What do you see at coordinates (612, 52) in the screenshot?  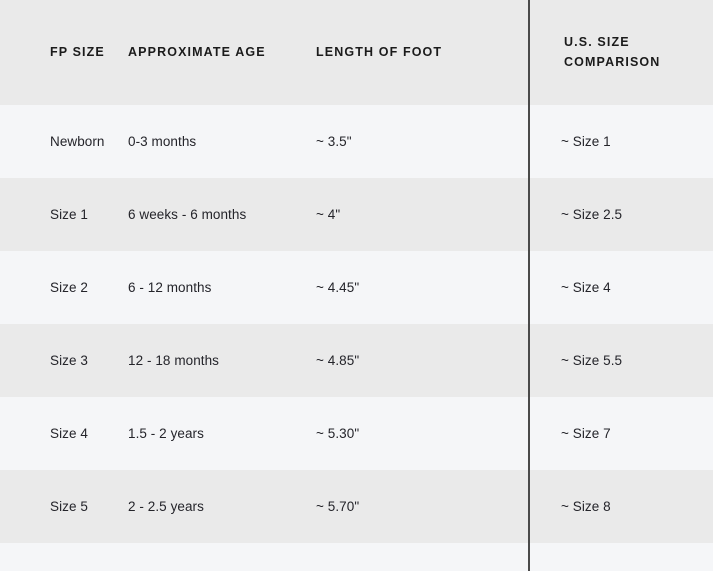 I see `column-header-us-size-comparison: U.S. SIZE COMPARISON` at bounding box center [612, 52].